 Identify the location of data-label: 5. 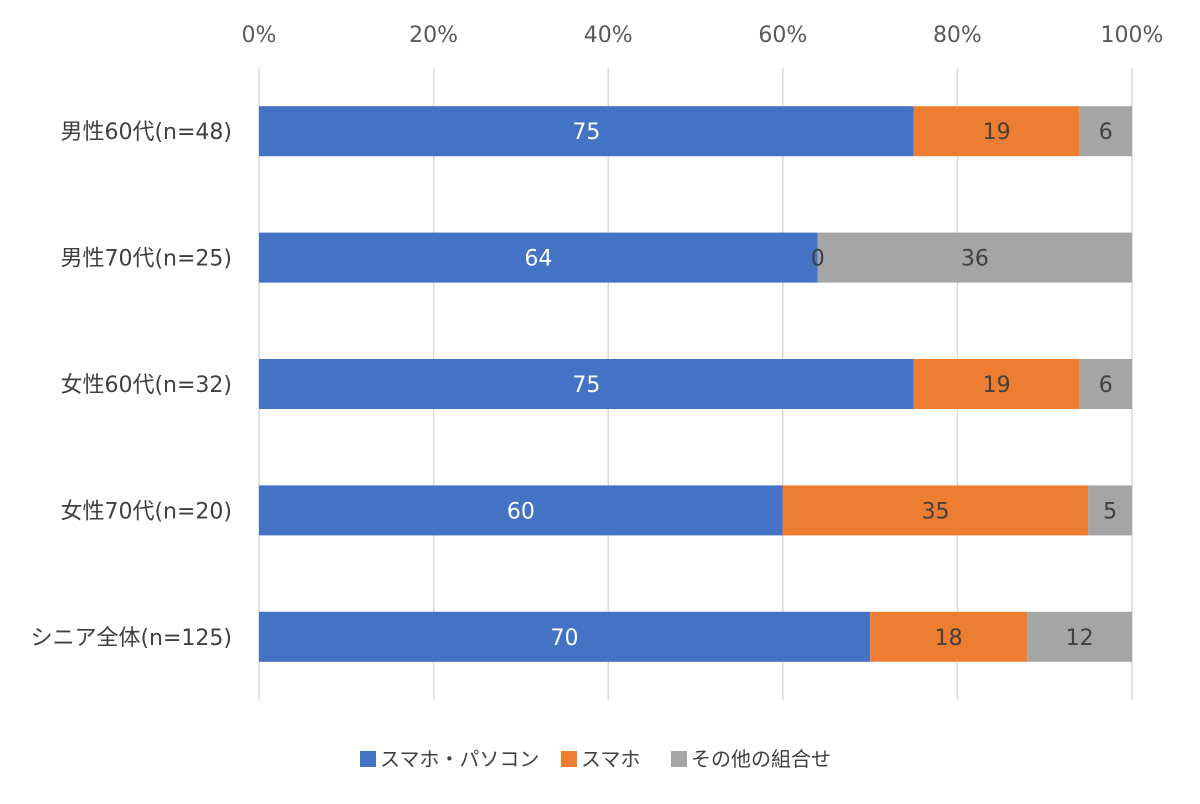
(1110, 511).